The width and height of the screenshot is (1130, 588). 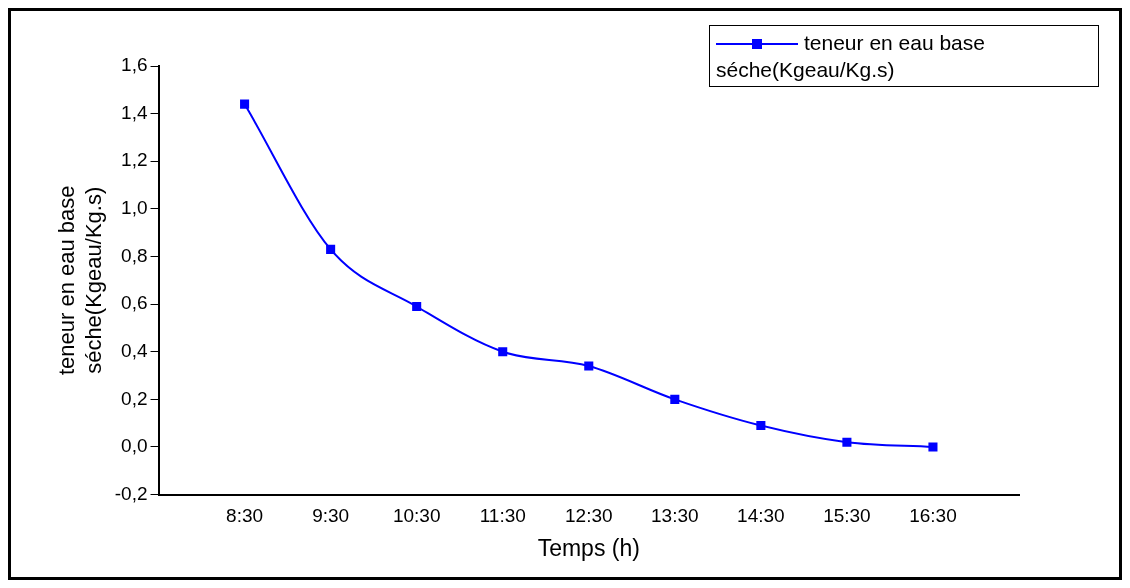 What do you see at coordinates (416, 516) in the screenshot?
I see `x-tick-label: 10:30` at bounding box center [416, 516].